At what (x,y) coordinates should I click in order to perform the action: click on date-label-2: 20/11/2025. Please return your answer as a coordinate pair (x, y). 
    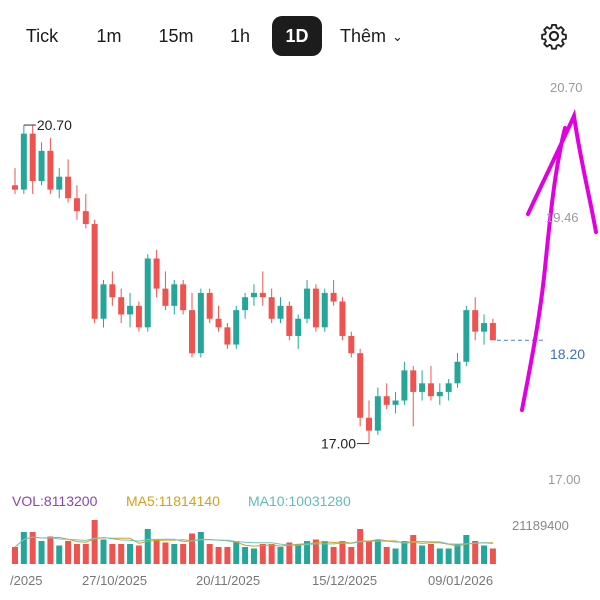
    Looking at the image, I should click on (228, 580).